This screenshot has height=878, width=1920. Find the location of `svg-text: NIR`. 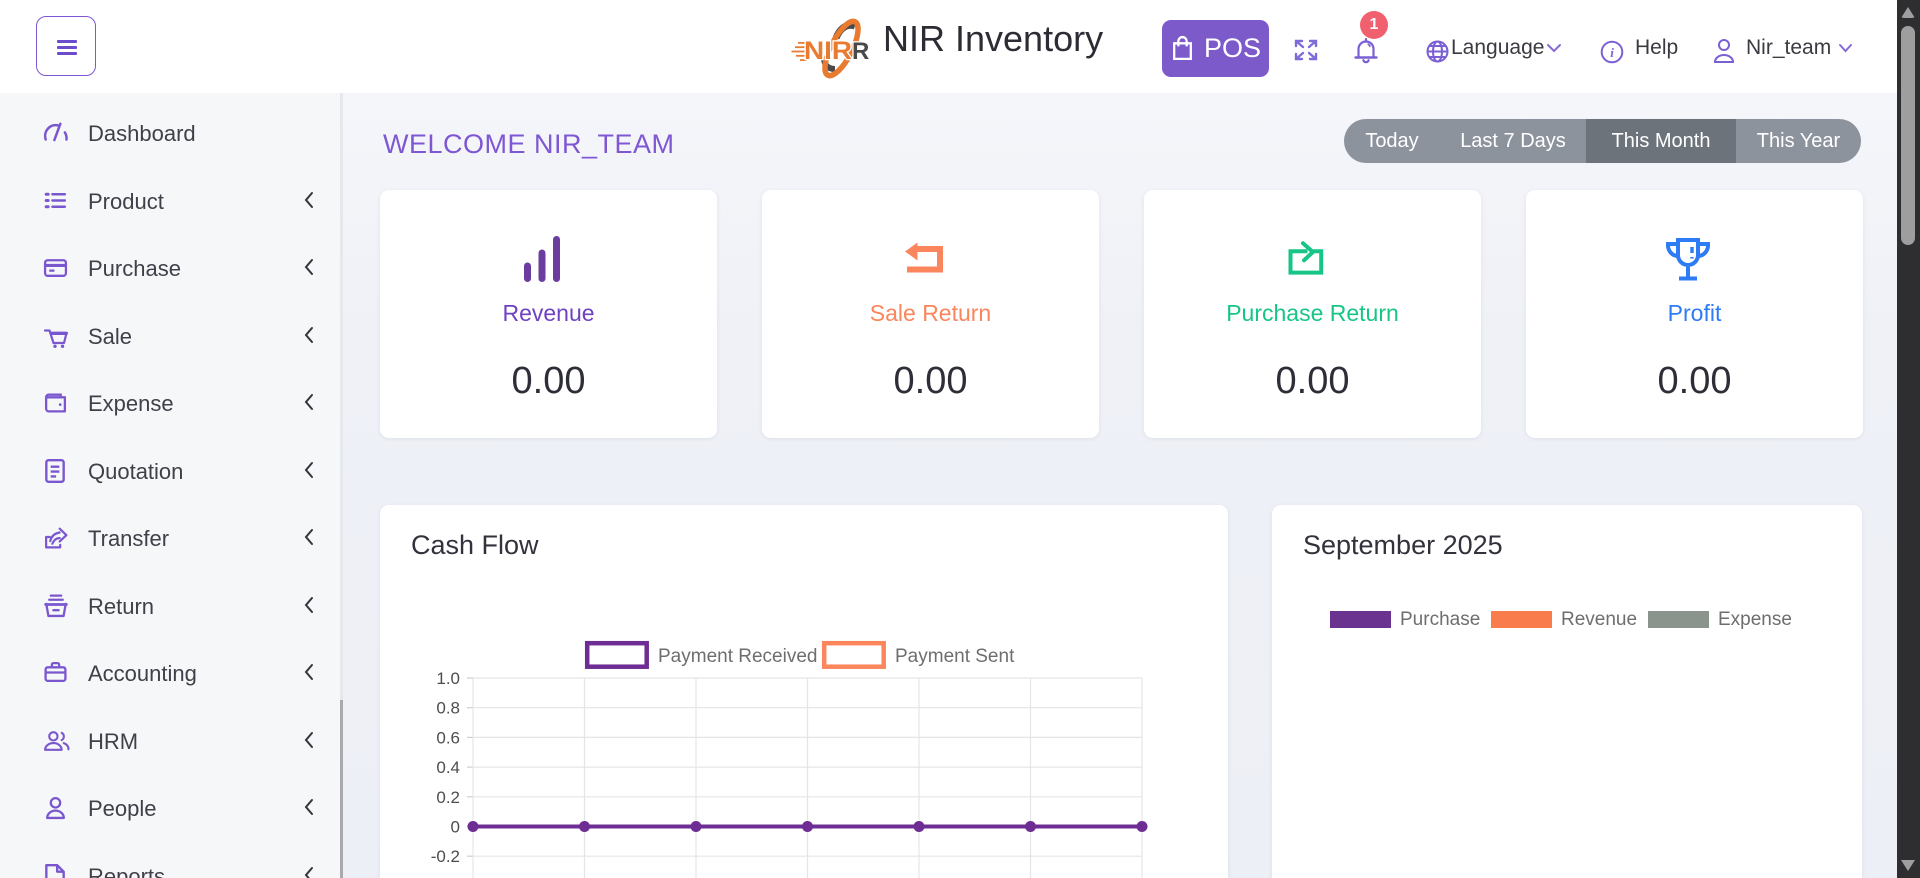

svg-text: NIR is located at coordinates (828, 51).